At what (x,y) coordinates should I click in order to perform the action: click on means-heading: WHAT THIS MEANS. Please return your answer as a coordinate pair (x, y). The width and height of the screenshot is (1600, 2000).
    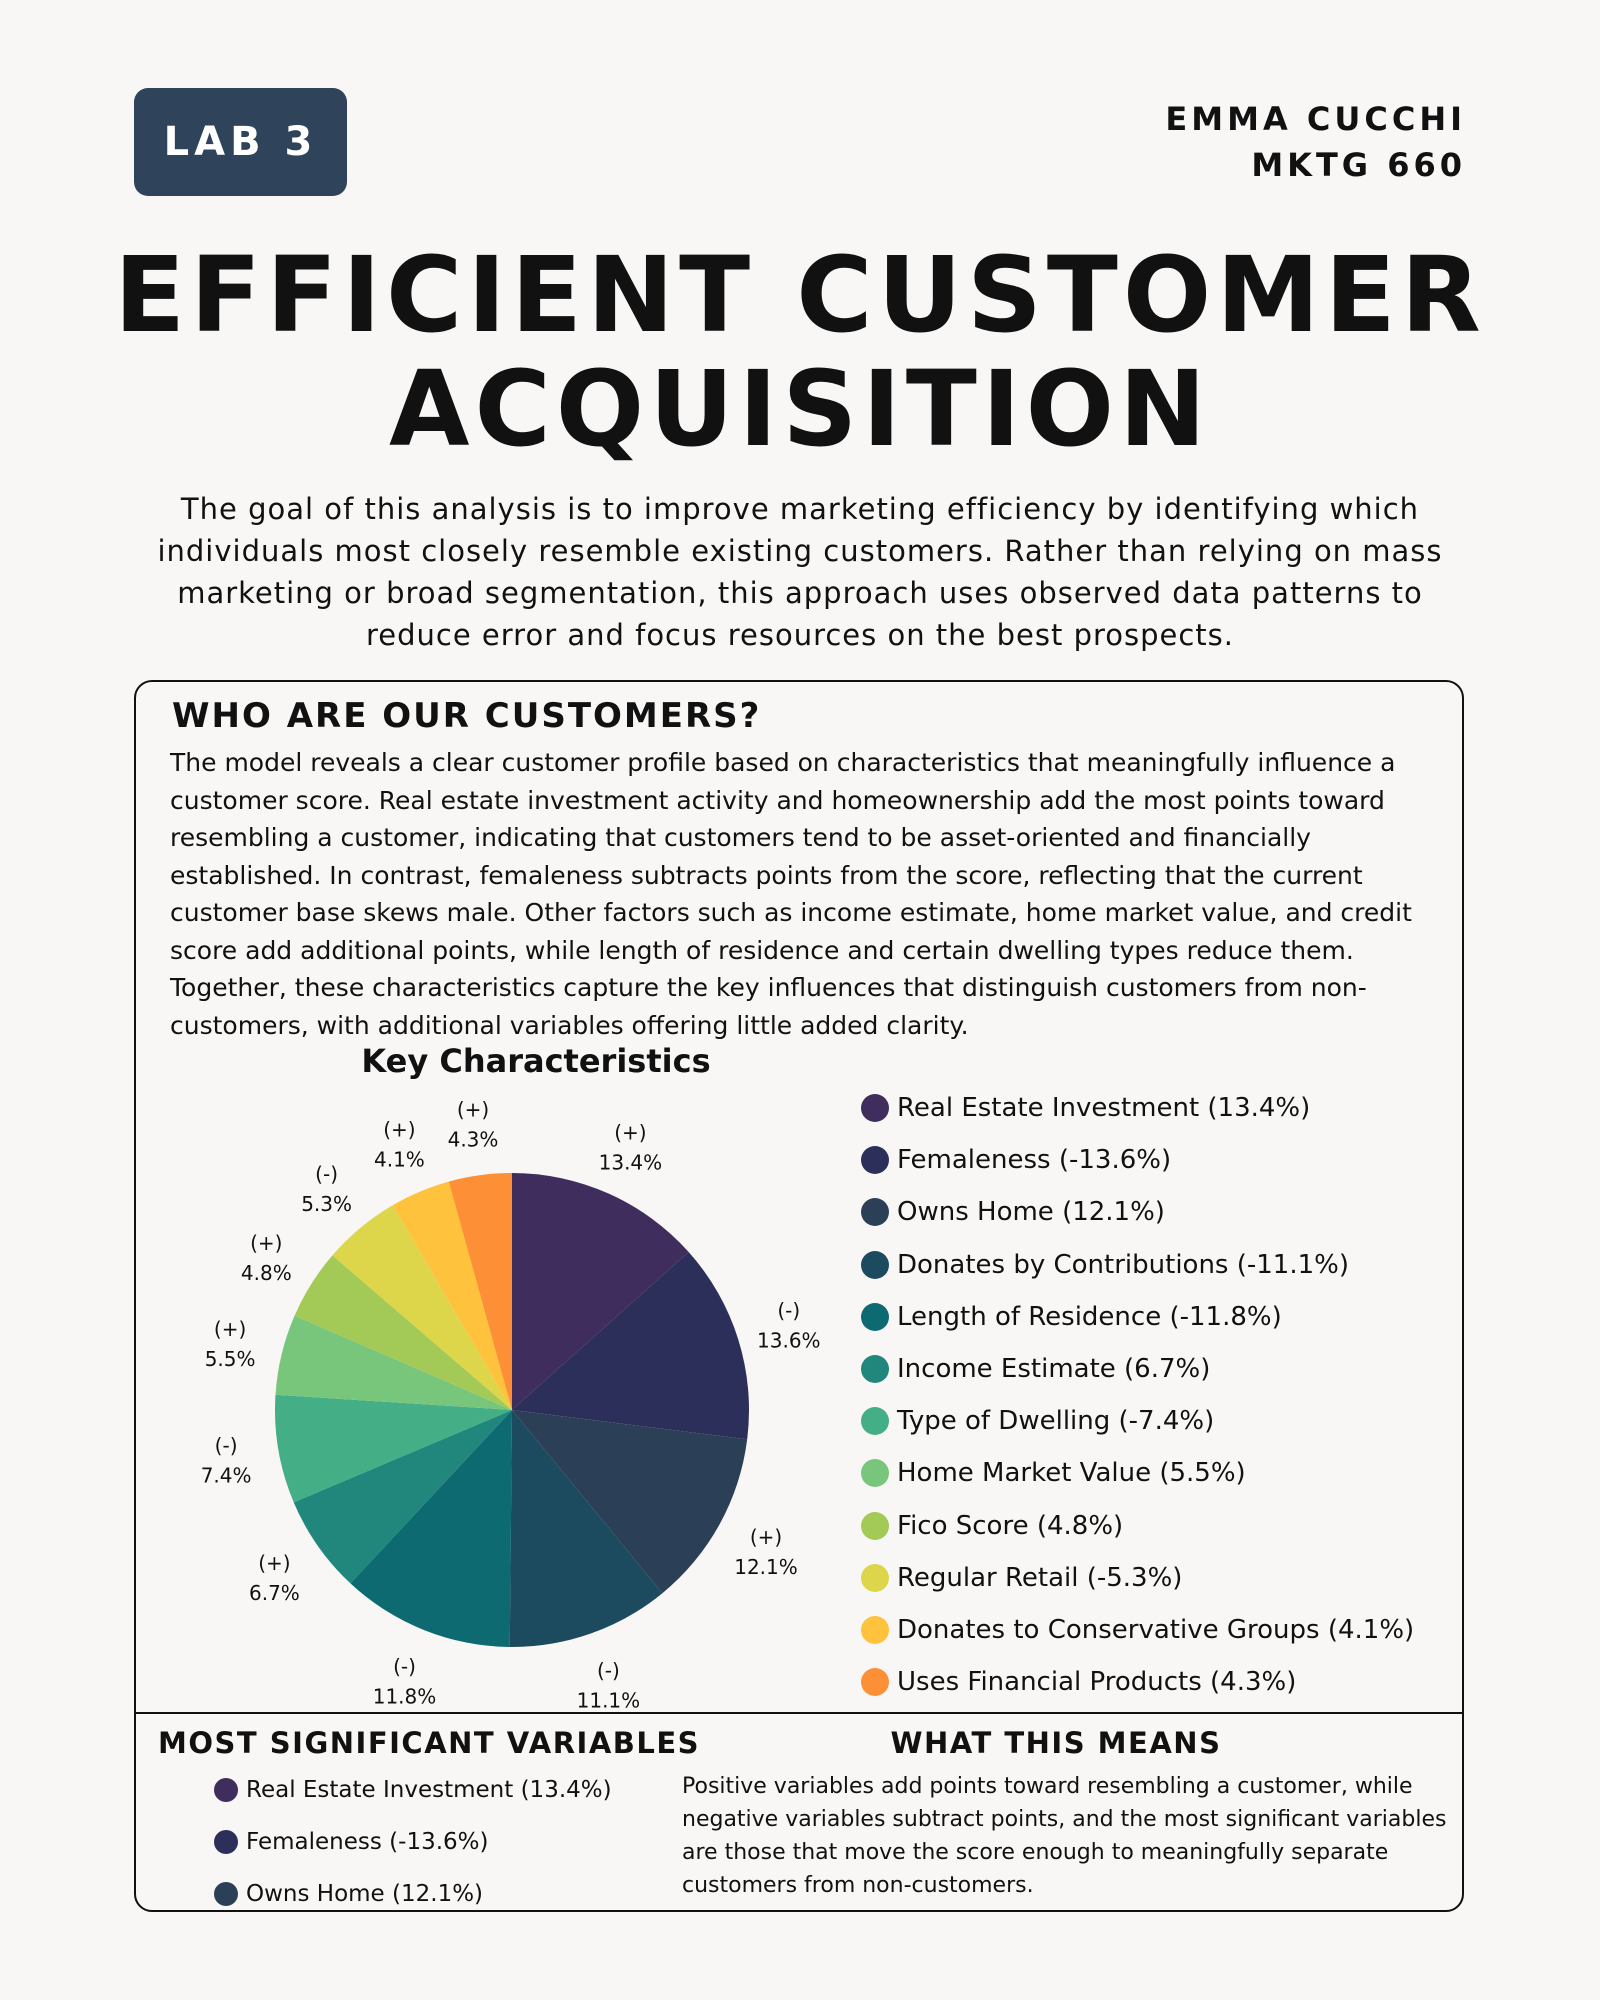
    Looking at the image, I should click on (1056, 1743).